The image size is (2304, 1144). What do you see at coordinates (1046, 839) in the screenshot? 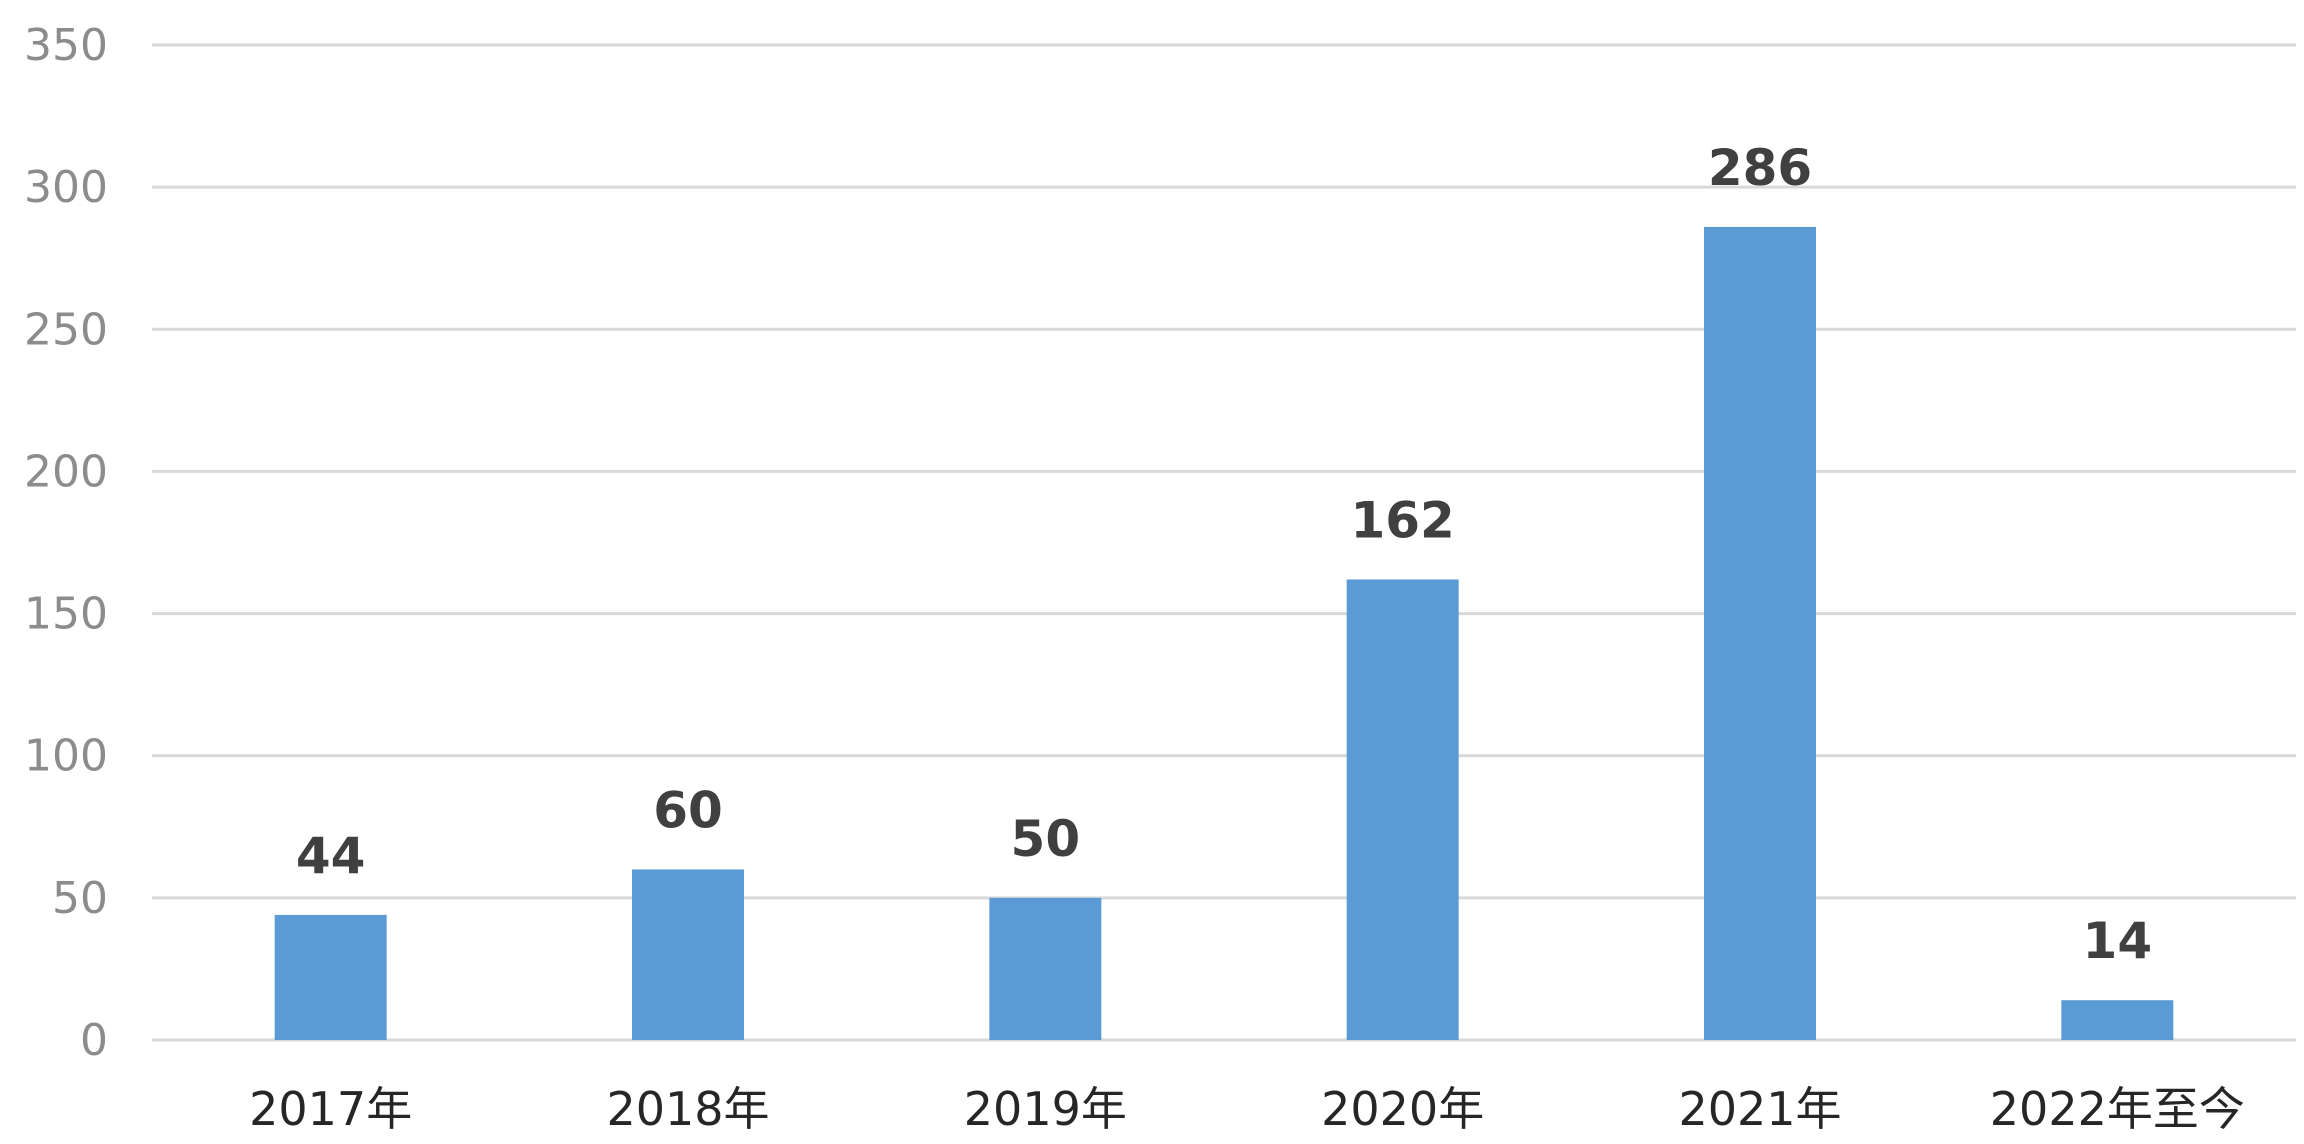
I see `bar-value-label: 50` at bounding box center [1046, 839].